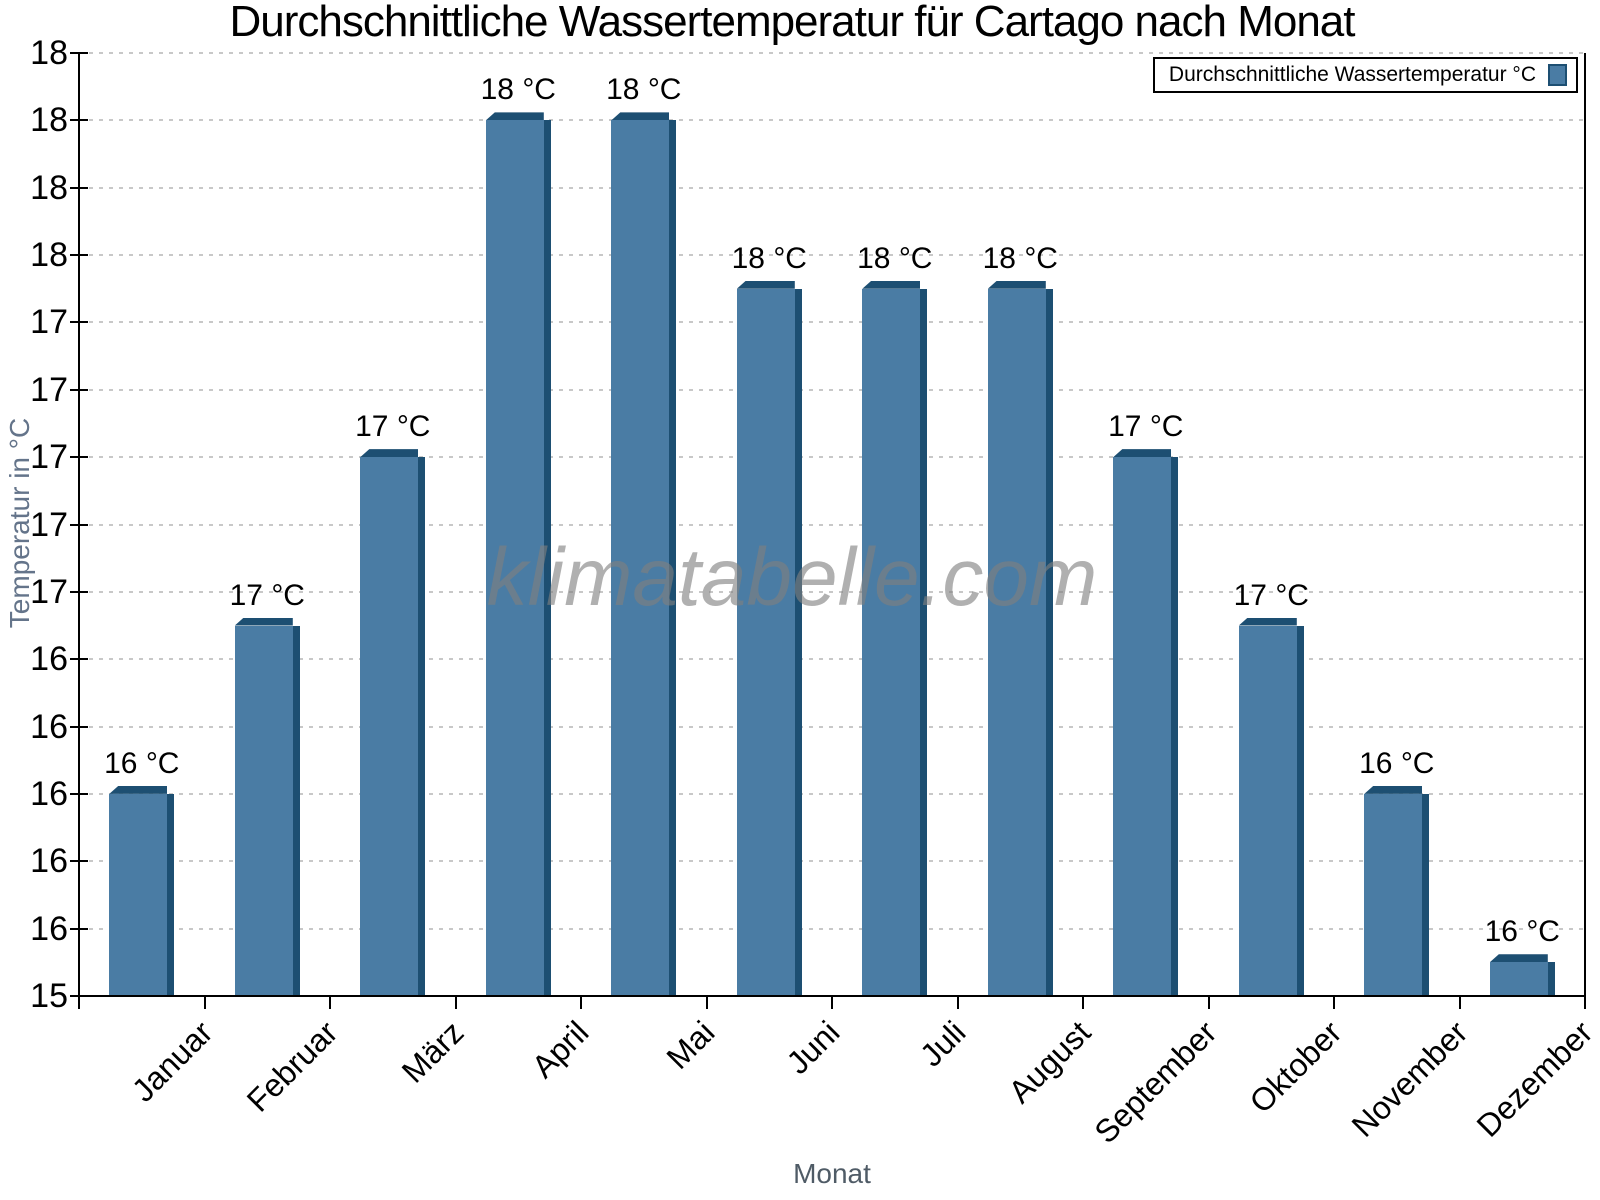  I want to click on x-tick-label: November, so click(1409, 1079).